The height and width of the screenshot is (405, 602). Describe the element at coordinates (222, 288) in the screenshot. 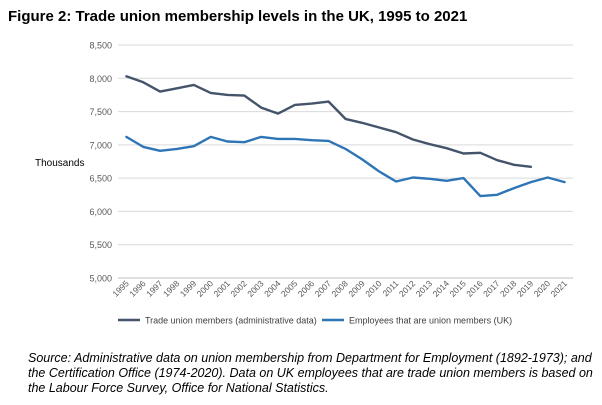

I see `x-tick-label: 2001` at that location.